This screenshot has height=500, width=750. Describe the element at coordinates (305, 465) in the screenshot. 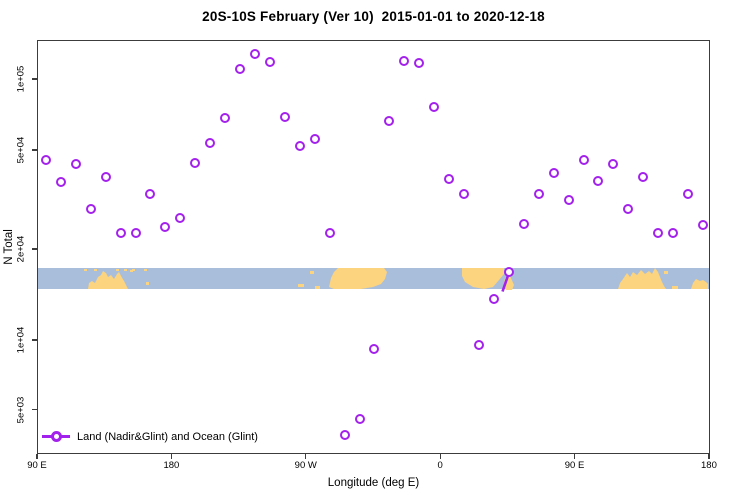

I see `x-tick-label: 90 W` at that location.